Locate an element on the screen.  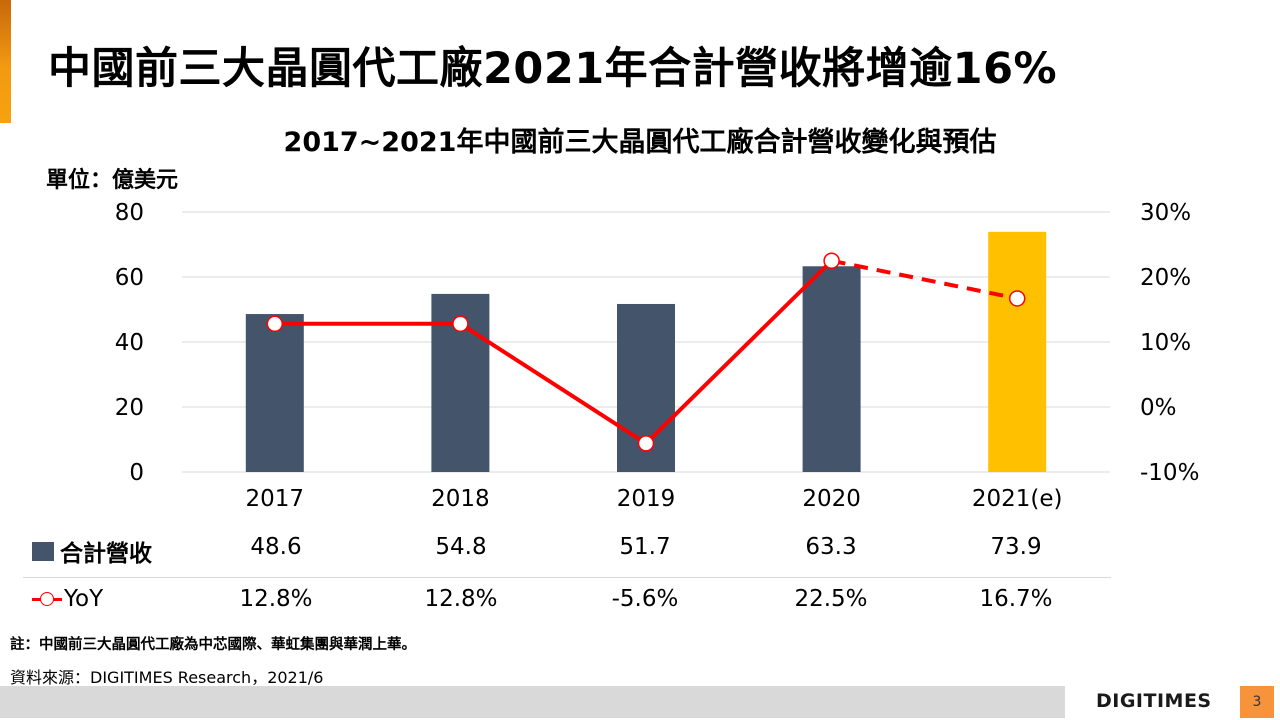
source-note: 資料來源：DIGITIMES Research，2021/6 is located at coordinates (167, 677).